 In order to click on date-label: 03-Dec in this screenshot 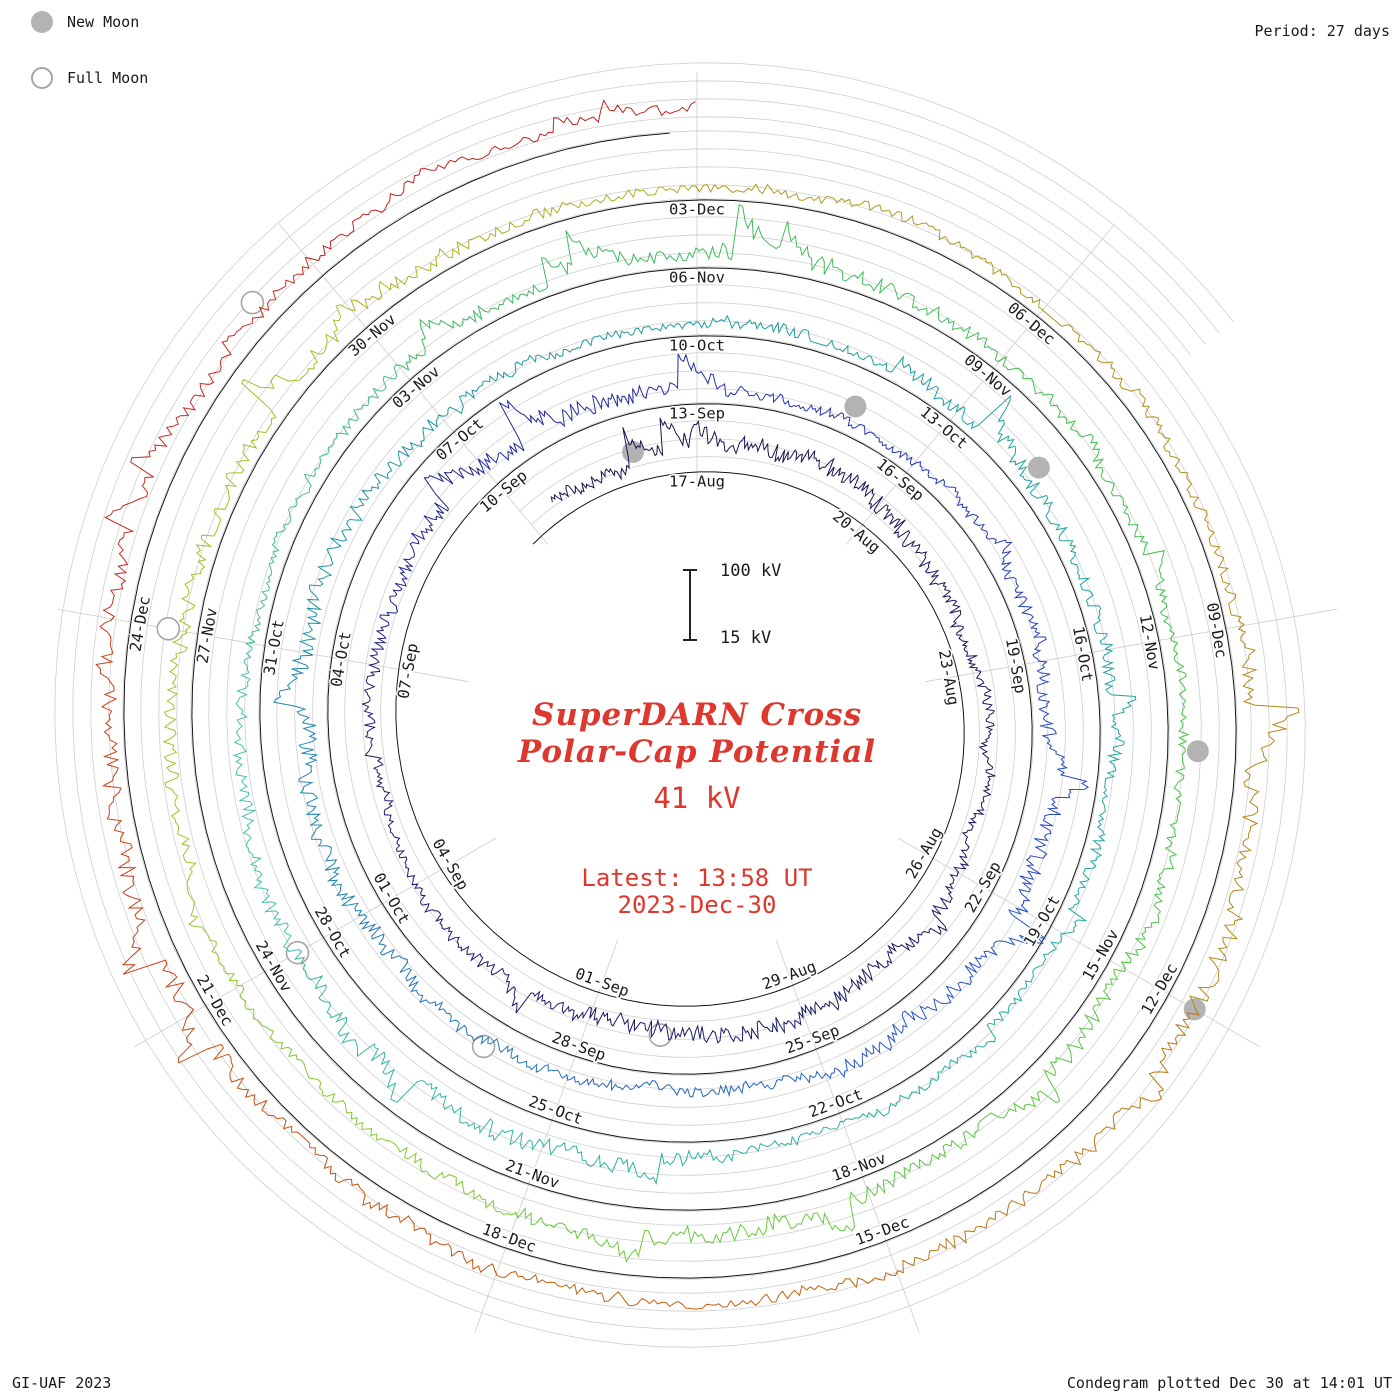, I will do `click(697, 210)`.